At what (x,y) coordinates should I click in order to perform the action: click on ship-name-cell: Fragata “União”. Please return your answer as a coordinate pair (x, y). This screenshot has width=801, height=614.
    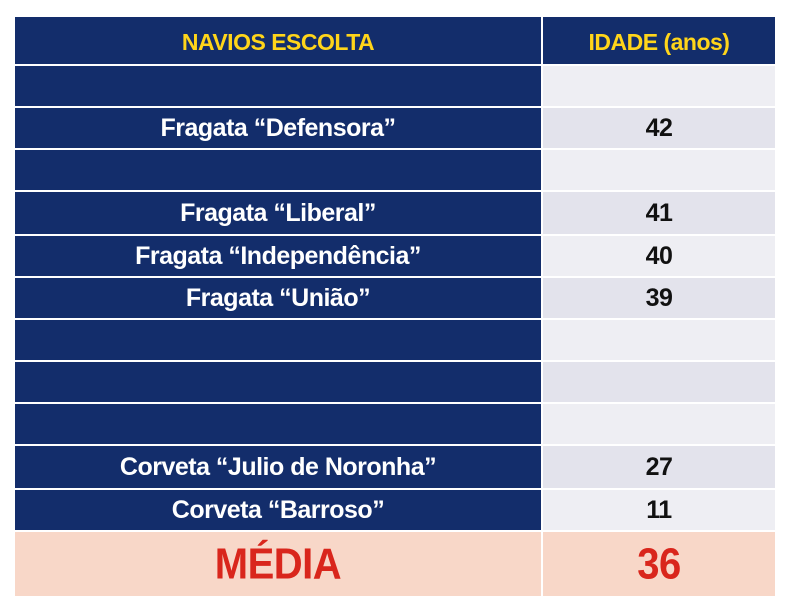
    Looking at the image, I should click on (279, 299).